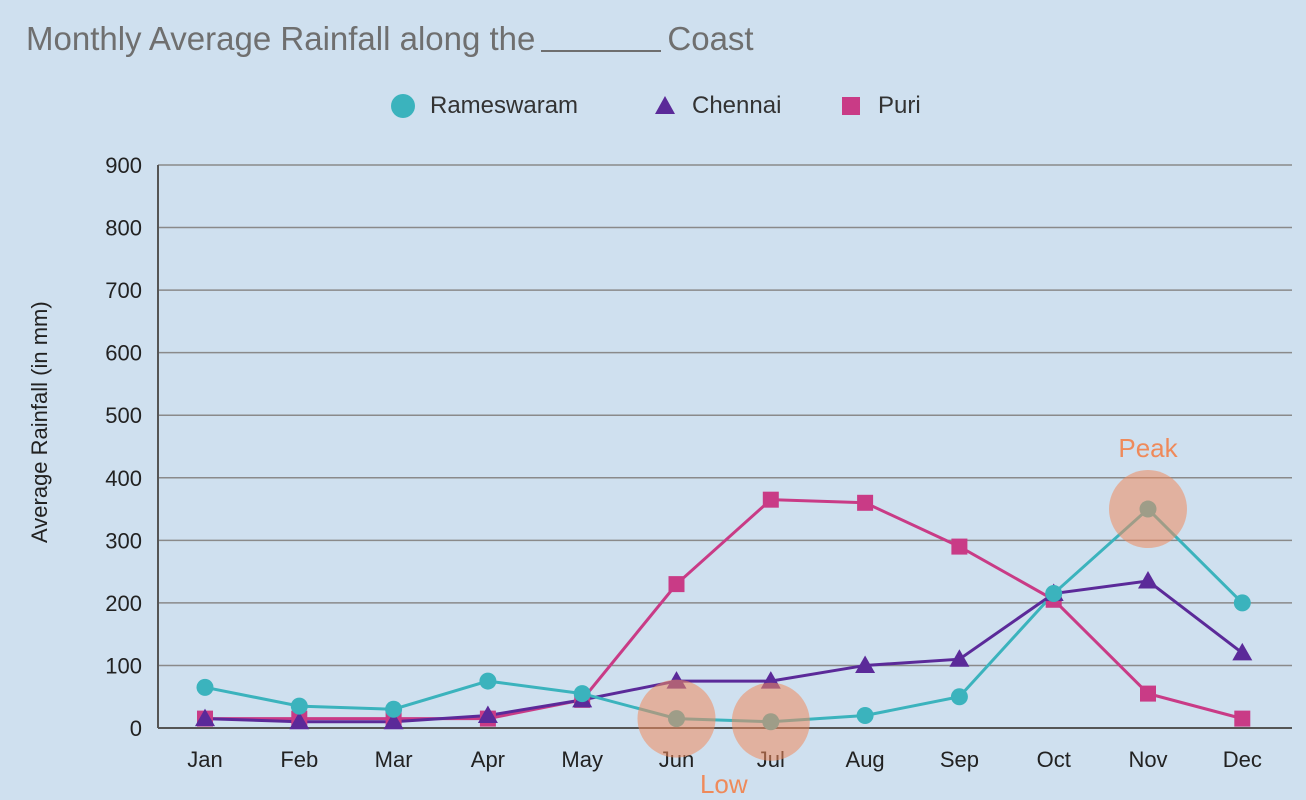 The image size is (1306, 800). What do you see at coordinates (899, 105) in the screenshot?
I see `legend-label: Puri` at bounding box center [899, 105].